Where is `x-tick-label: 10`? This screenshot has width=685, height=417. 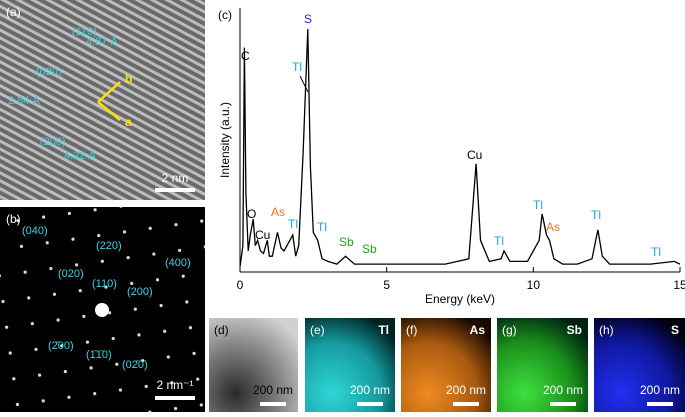 x-tick-label: 10 is located at coordinates (534, 285).